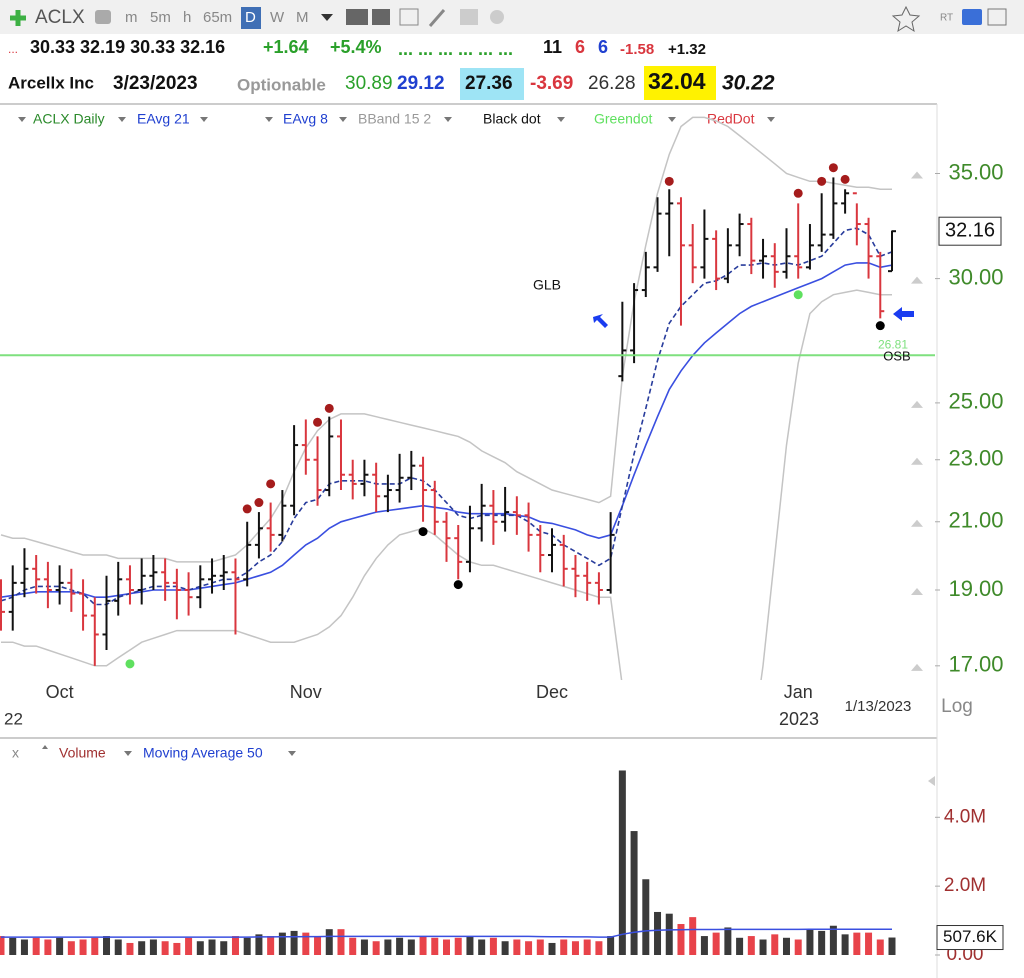 The image size is (1024, 978). Describe the element at coordinates (305, 119) in the screenshot. I see `legend-entry: EAvg 8` at that location.